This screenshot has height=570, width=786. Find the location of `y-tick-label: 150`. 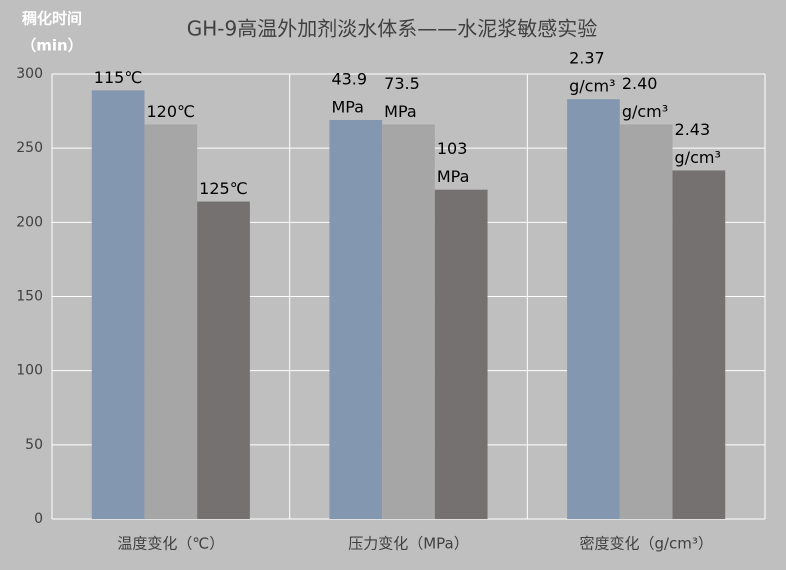

y-tick-label: 150 is located at coordinates (29, 297).